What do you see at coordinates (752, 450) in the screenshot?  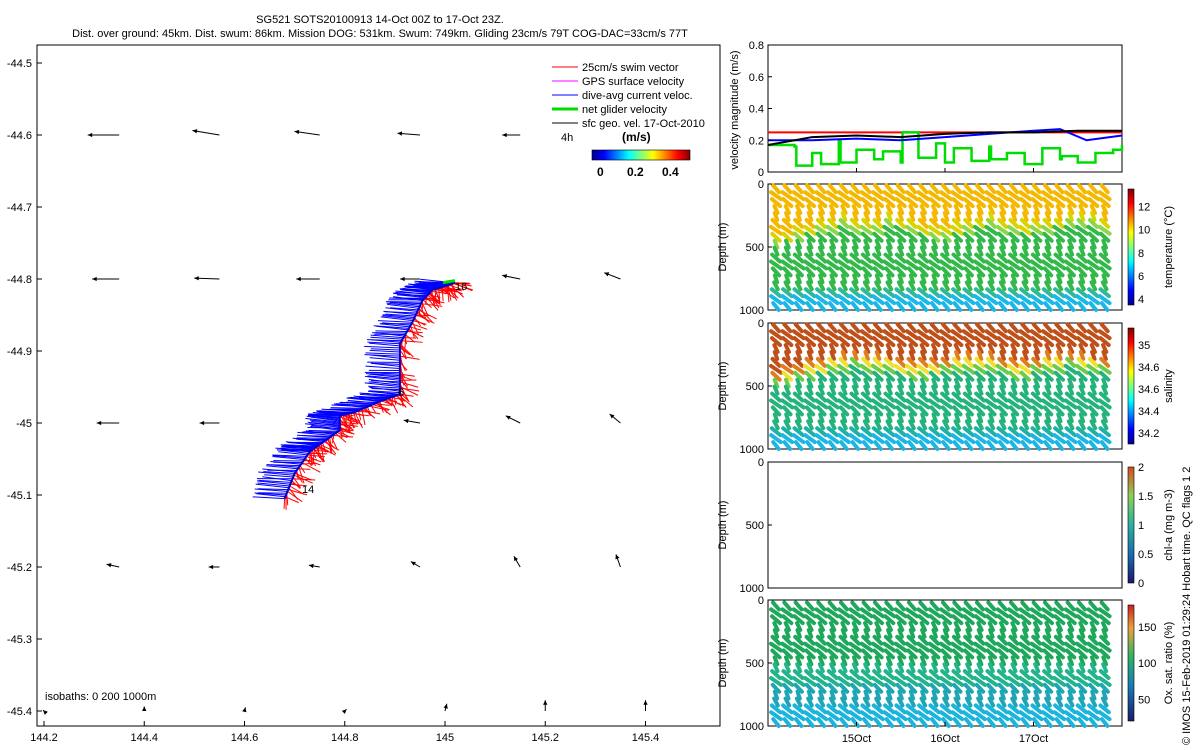 I see `section-ytick-label: 1000` at bounding box center [752, 450].